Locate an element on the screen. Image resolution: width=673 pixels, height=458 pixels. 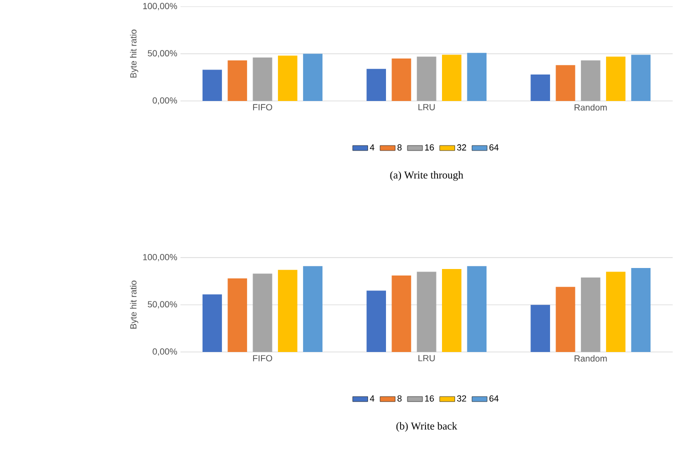
text: (a) Write through is located at coordinates (427, 176).